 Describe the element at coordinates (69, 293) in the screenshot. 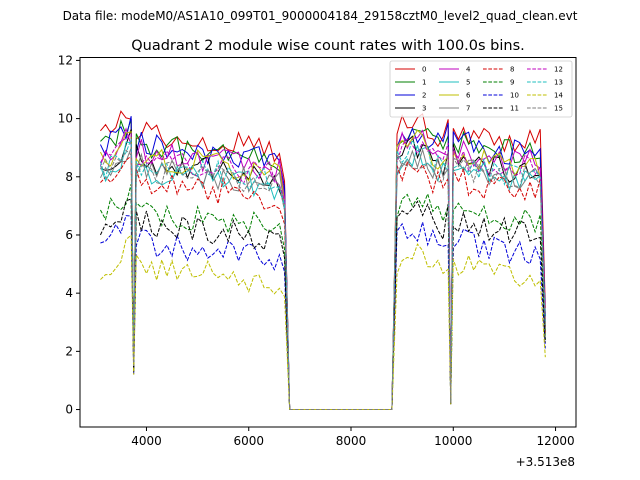

I see `y-tick-label: 4` at that location.